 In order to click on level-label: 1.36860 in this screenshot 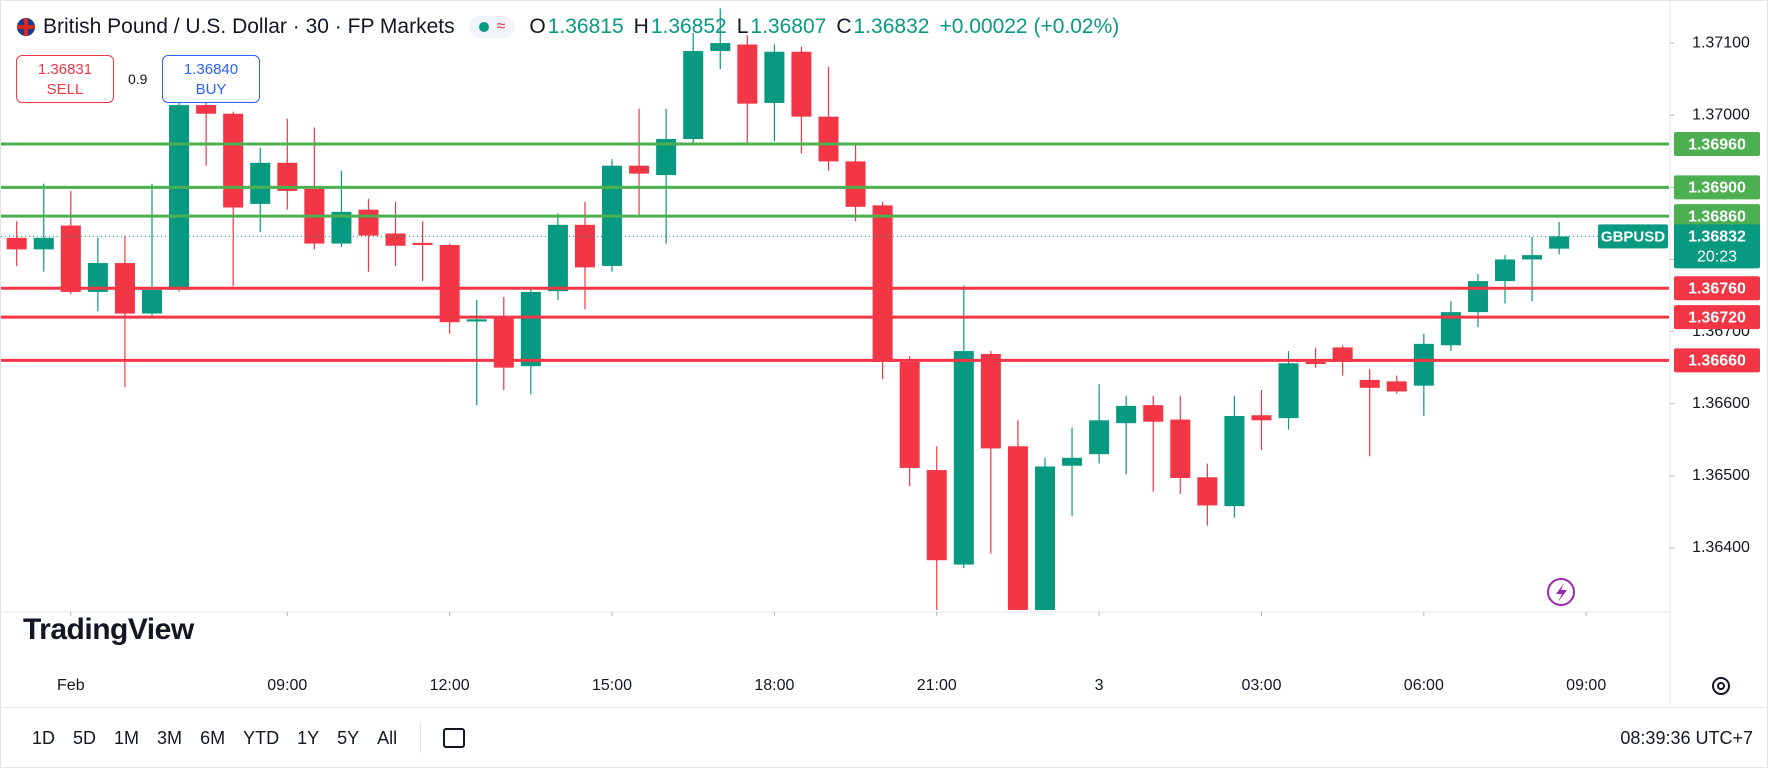, I will do `click(1717, 216)`.